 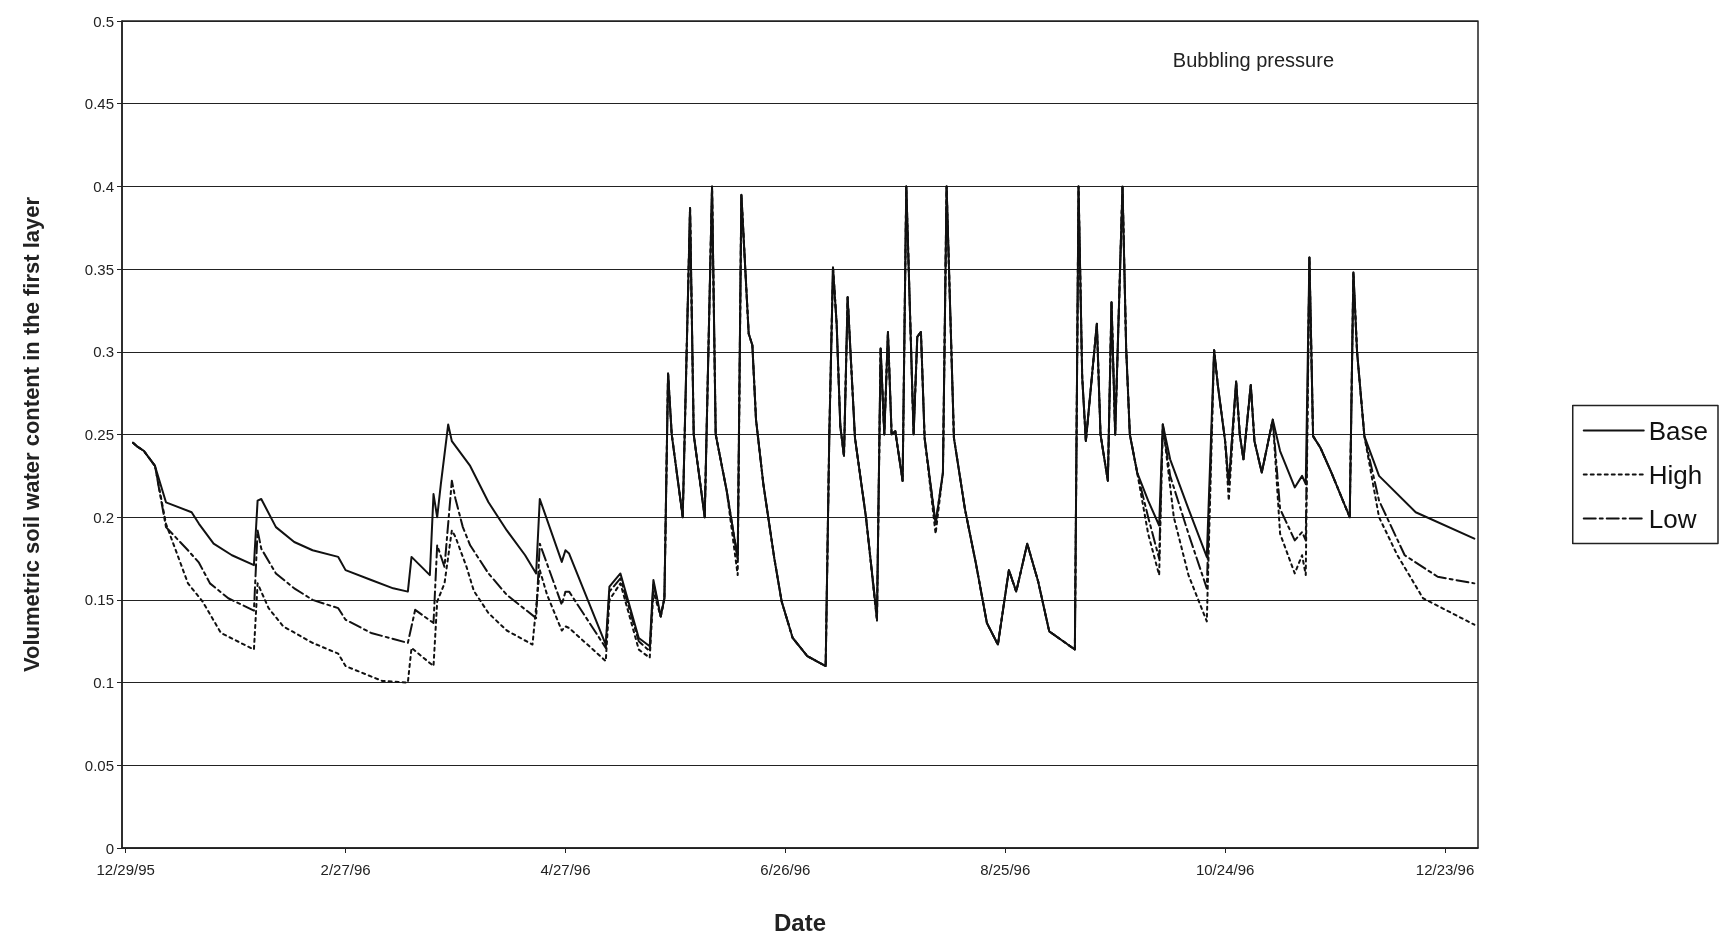 What do you see at coordinates (103, 186) in the screenshot?
I see `y-tick-label: 0.4` at bounding box center [103, 186].